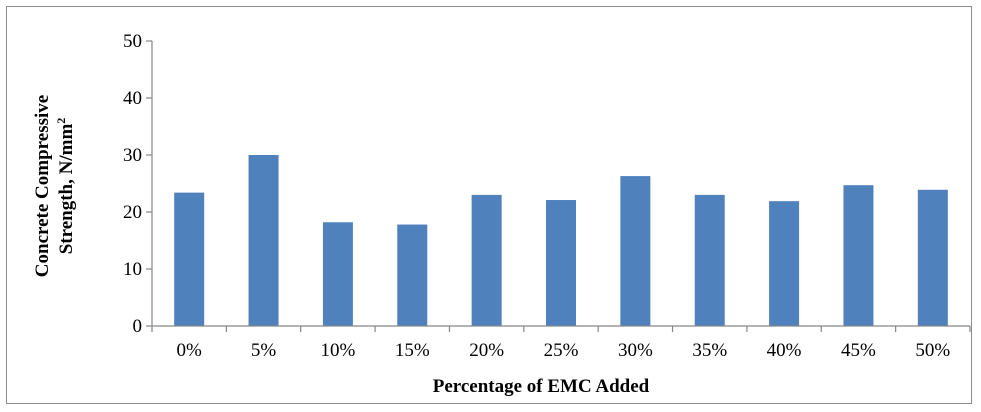 The height and width of the screenshot is (412, 981). What do you see at coordinates (132, 41) in the screenshot?
I see `y-tick-label: 50` at bounding box center [132, 41].